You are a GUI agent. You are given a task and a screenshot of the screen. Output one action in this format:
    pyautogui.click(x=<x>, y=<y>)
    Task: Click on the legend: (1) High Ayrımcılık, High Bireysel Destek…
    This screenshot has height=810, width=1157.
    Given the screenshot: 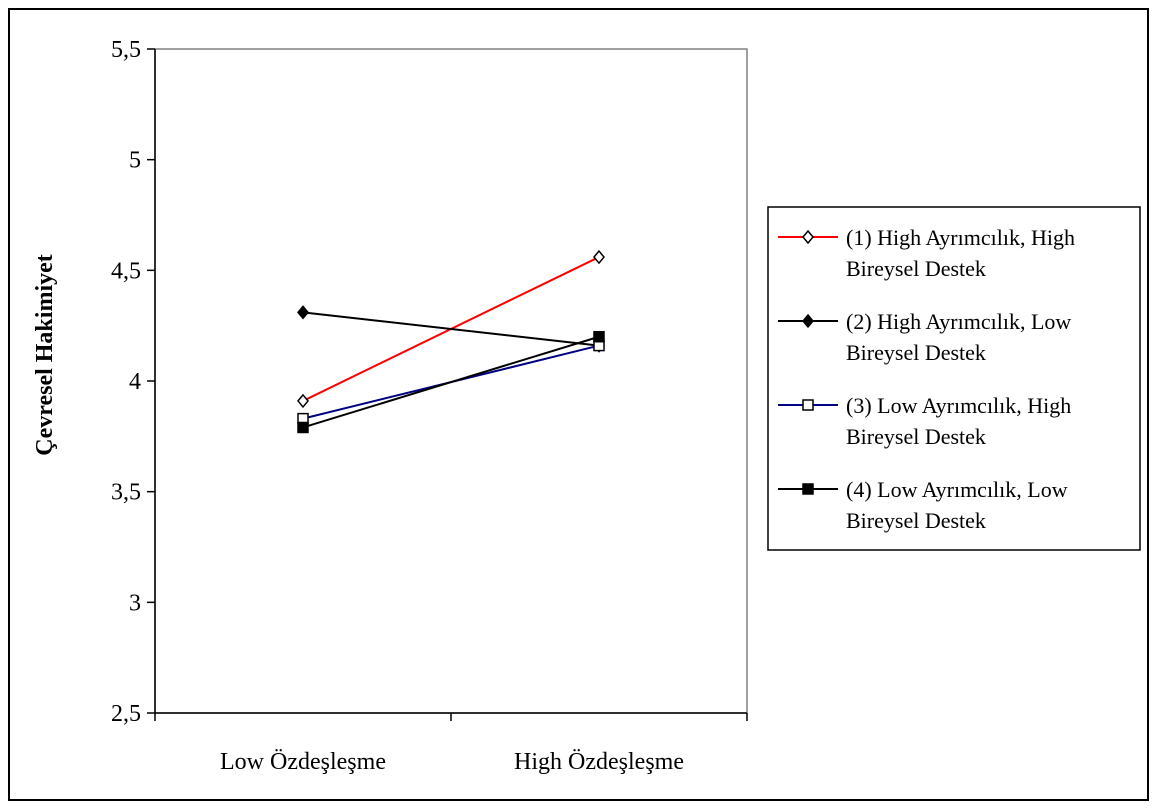 What is the action you would take?
    pyautogui.click(x=954, y=378)
    